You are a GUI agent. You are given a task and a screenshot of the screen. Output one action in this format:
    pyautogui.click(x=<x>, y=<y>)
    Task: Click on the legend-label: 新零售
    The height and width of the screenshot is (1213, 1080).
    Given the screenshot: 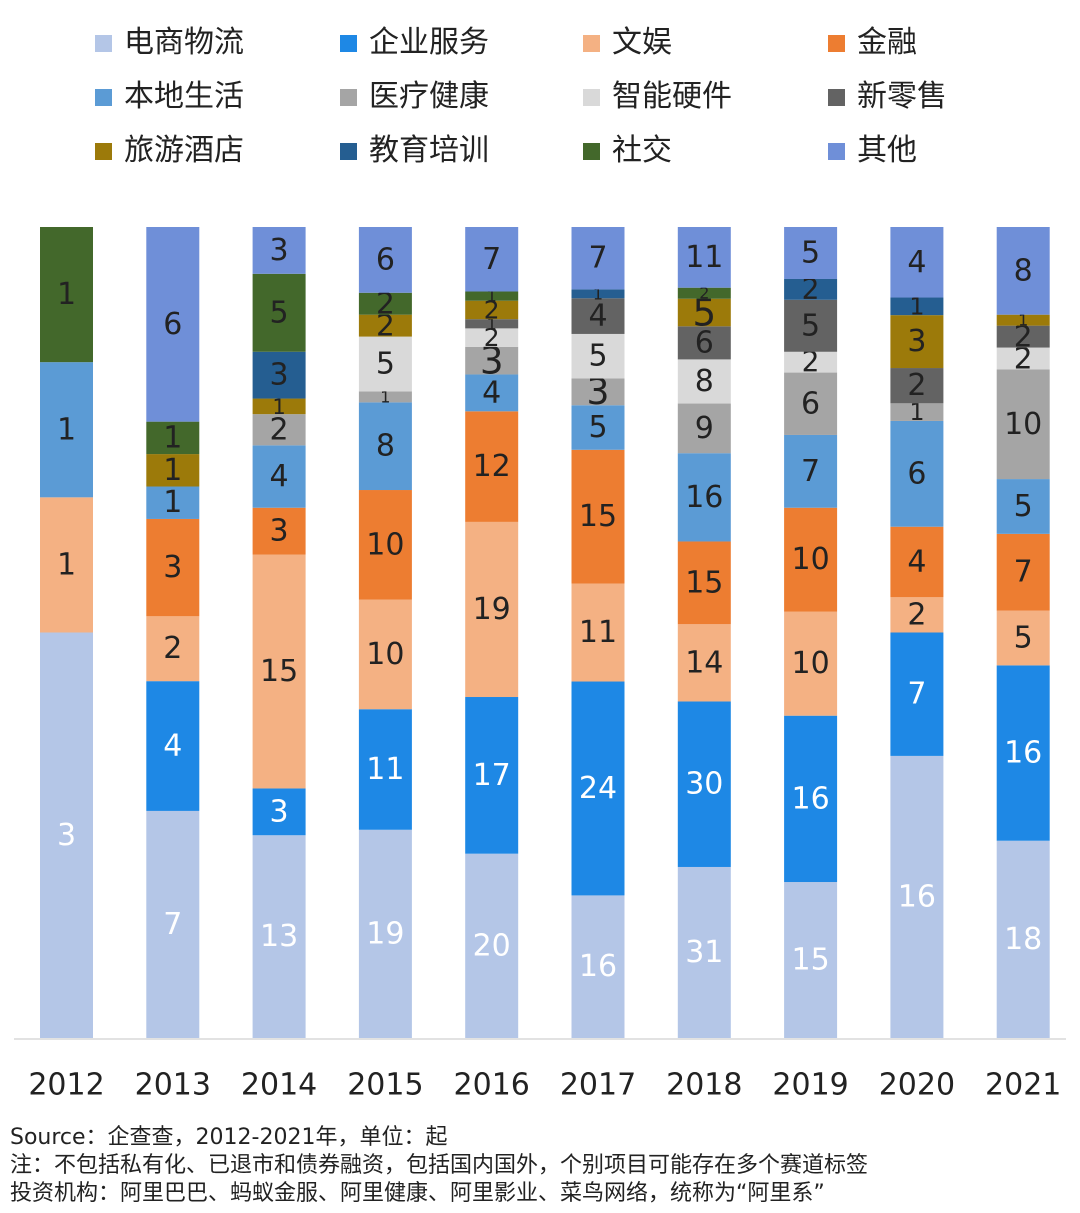 What is the action you would take?
    pyautogui.click(x=902, y=96)
    